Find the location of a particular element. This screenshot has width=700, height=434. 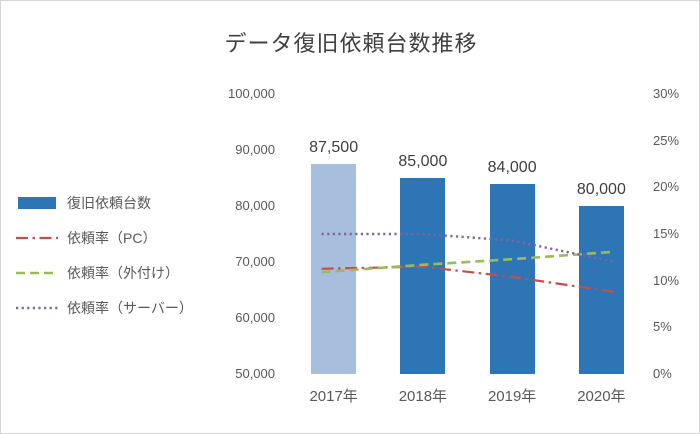

external-line-swatch-icon is located at coordinates (37, 272).